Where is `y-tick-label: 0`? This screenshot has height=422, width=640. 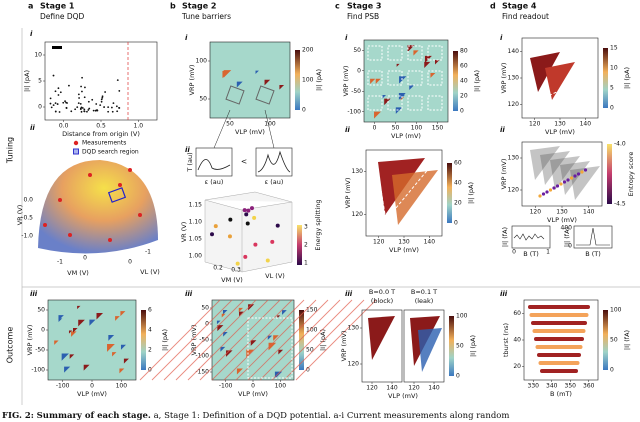
y-tick-label: 0 is located at coordinates (43, 330).